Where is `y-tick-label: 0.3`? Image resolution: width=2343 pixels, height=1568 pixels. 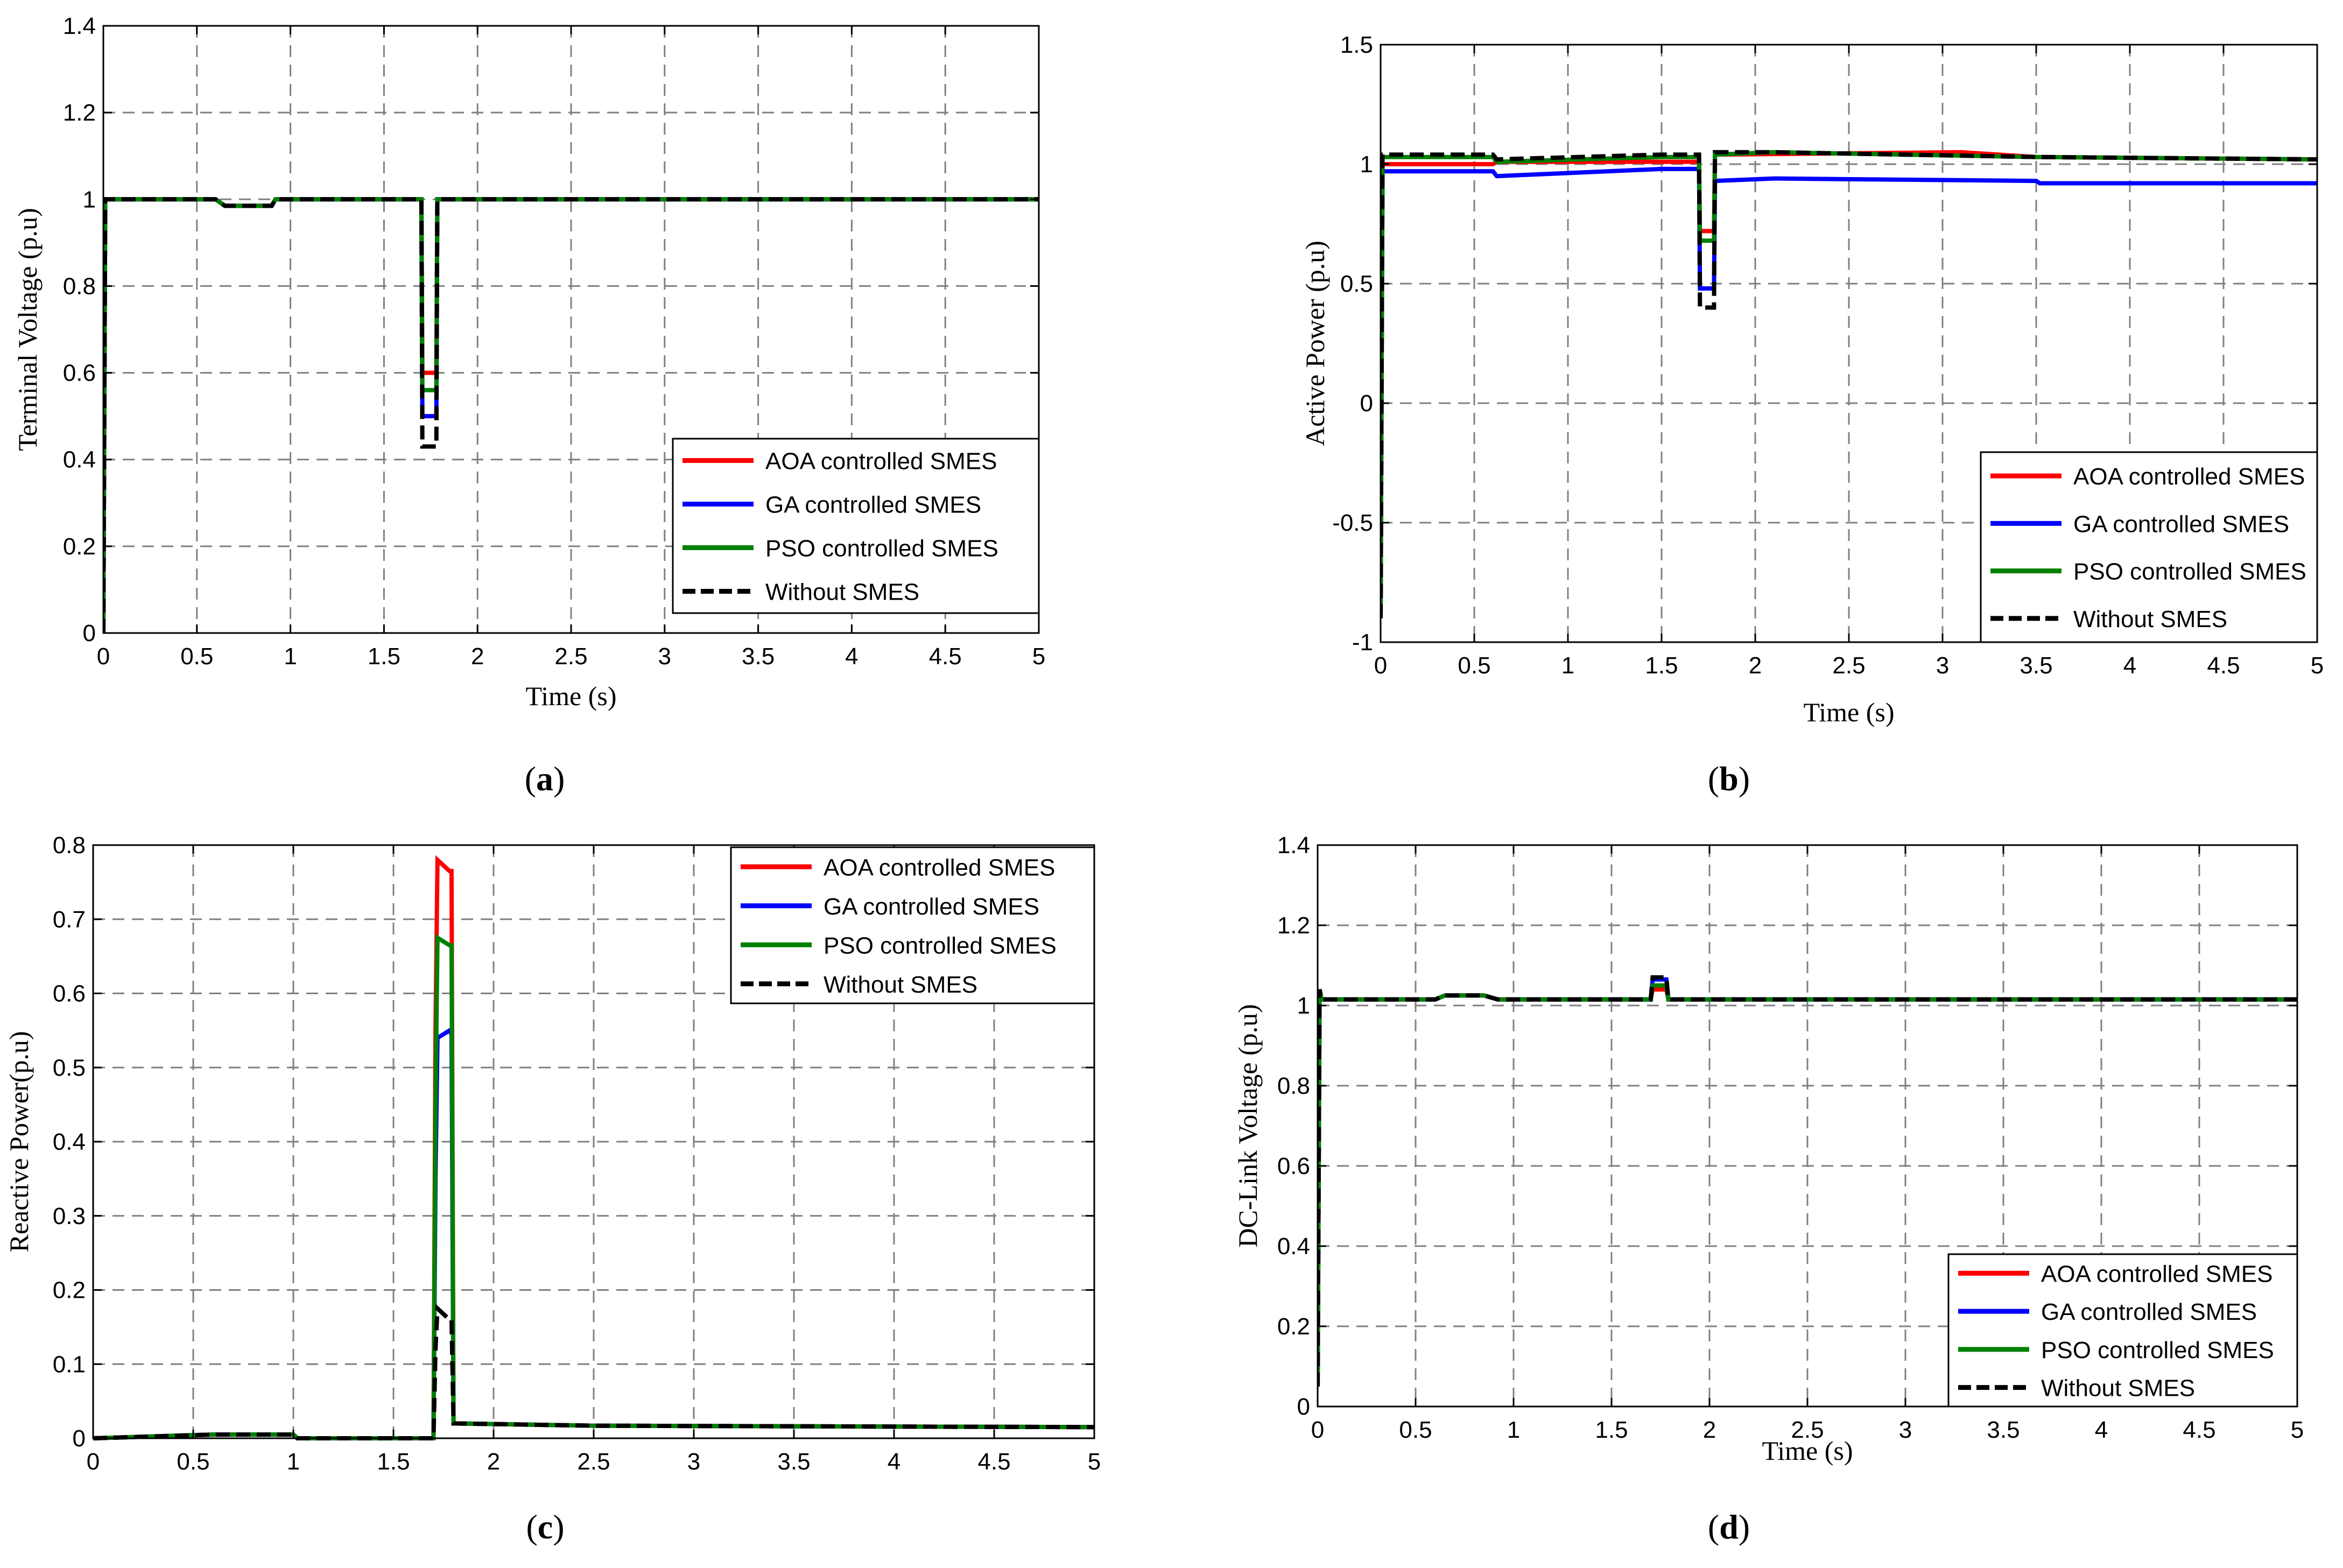 y-tick-label: 0.3 is located at coordinates (69, 1216).